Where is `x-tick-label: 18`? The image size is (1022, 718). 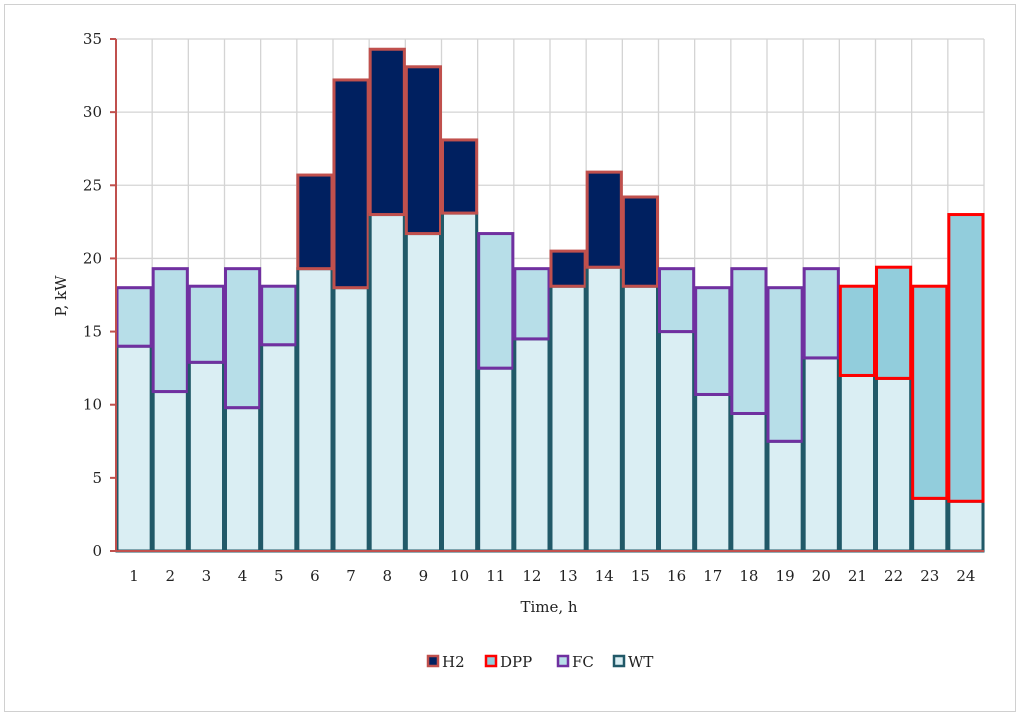 x-tick-label: 18 is located at coordinates (748, 576).